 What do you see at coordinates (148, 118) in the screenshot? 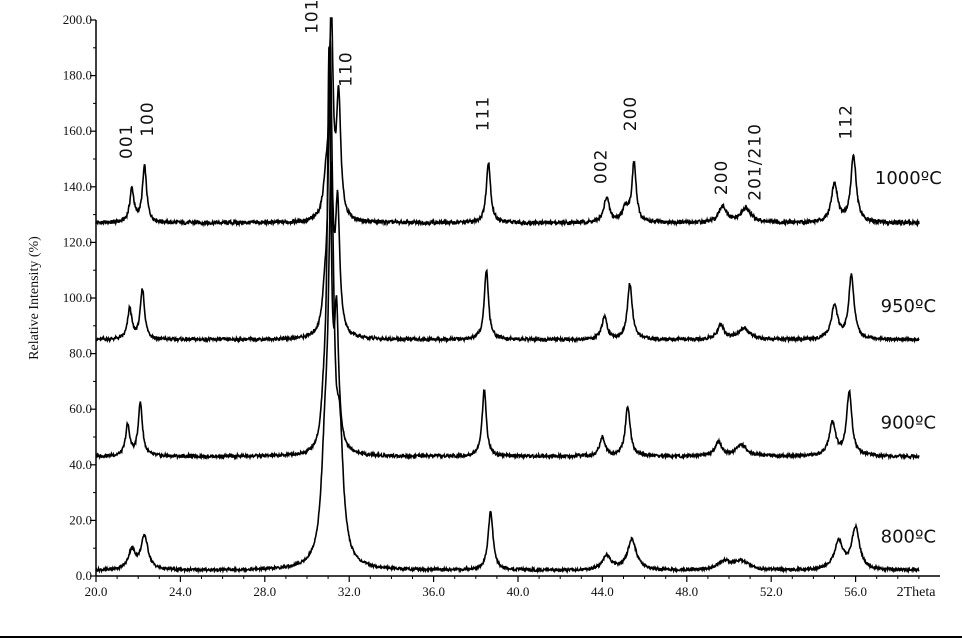
I see `peak-label-1: 100` at bounding box center [148, 118].